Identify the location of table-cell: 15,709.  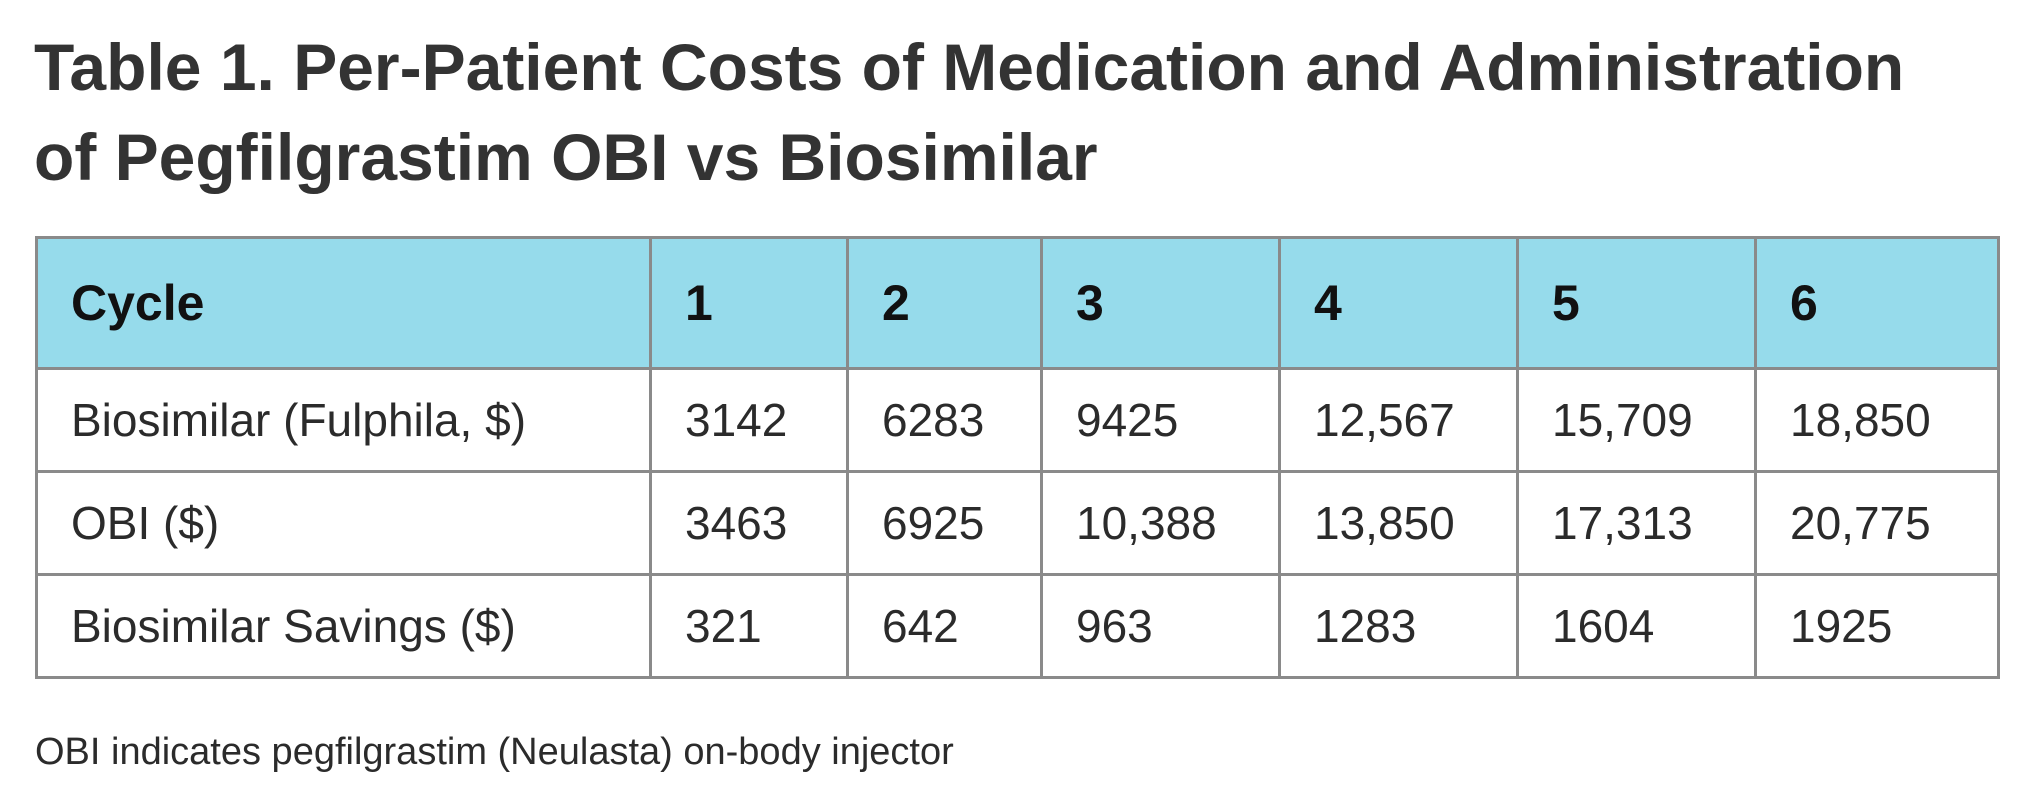
(1636, 420).